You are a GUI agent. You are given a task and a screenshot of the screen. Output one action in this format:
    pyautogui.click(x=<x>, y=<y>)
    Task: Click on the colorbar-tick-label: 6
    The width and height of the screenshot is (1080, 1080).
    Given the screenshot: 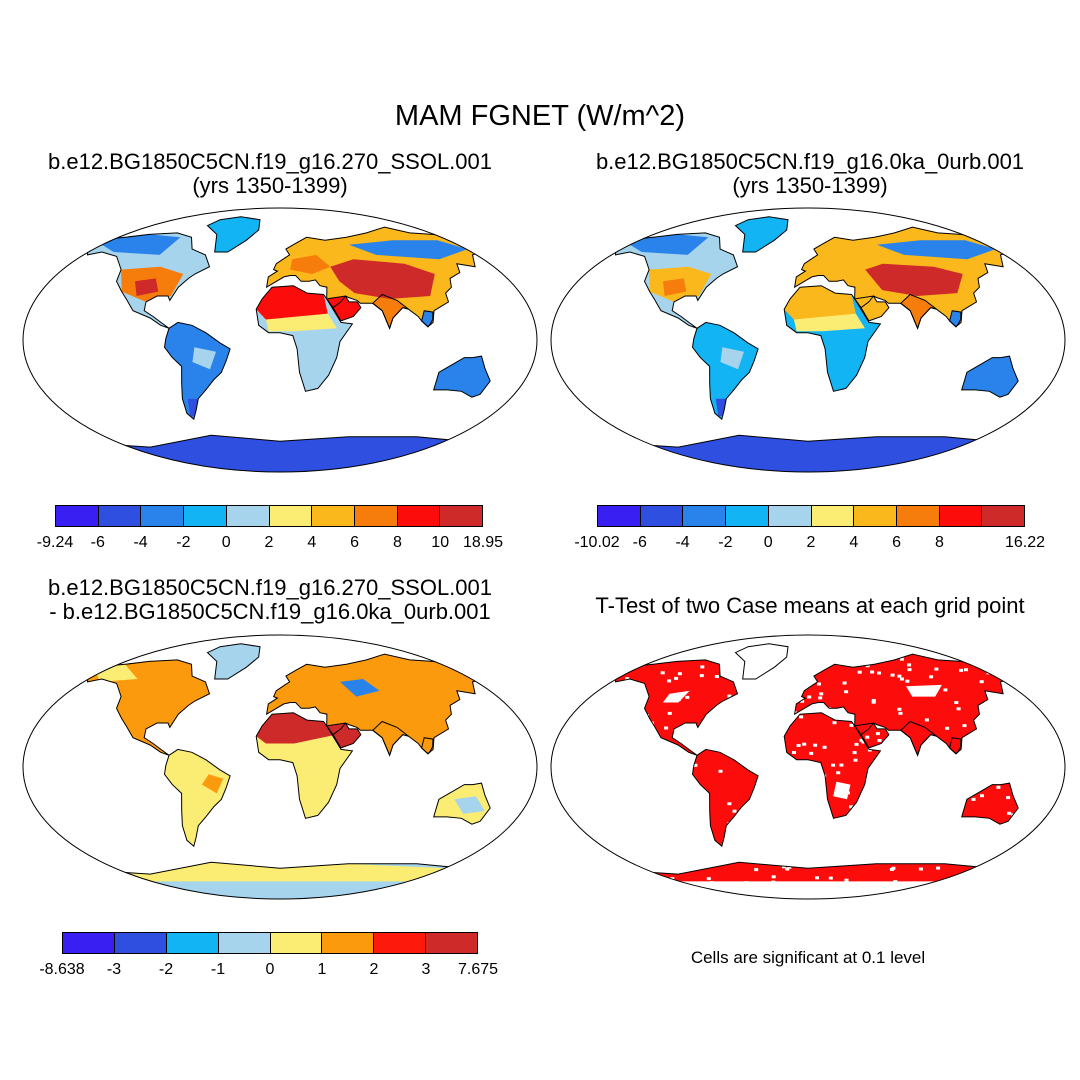 What is the action you would take?
    pyautogui.click(x=897, y=542)
    